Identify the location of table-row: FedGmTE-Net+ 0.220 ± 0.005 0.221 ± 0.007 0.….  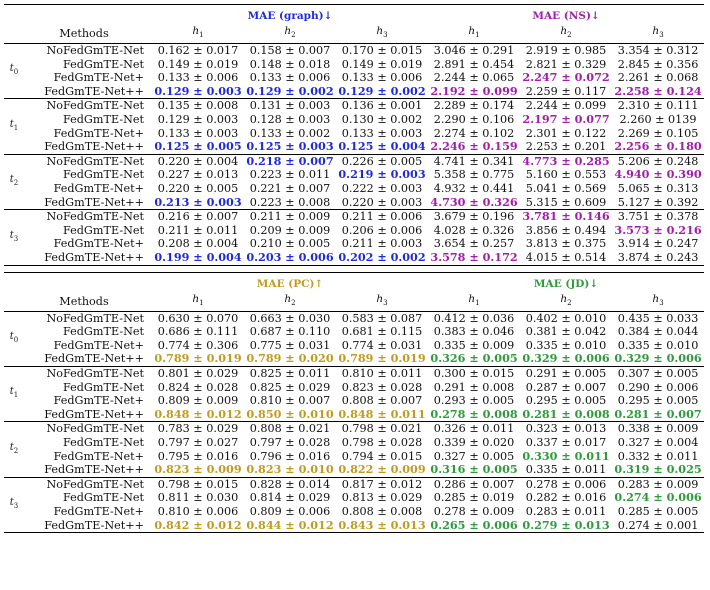
(354, 189).